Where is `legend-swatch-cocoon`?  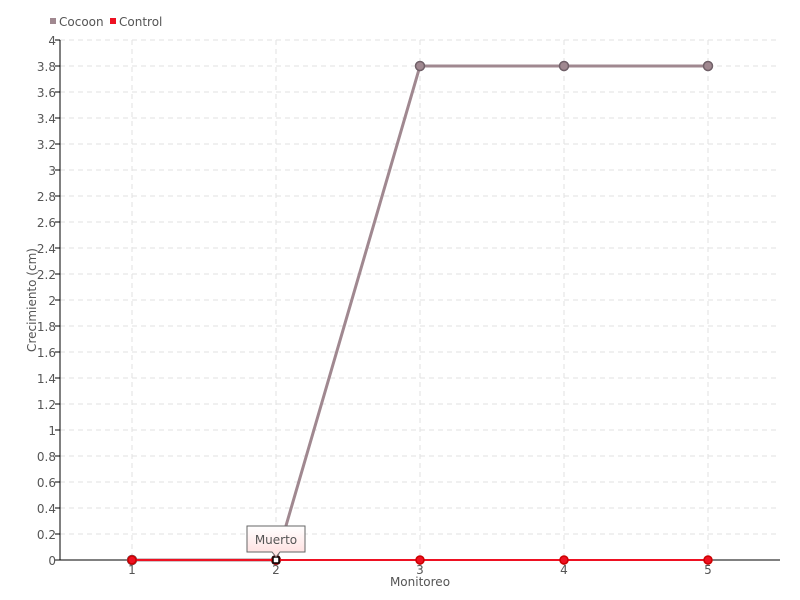
legend-swatch-cocoon is located at coordinates (53, 21).